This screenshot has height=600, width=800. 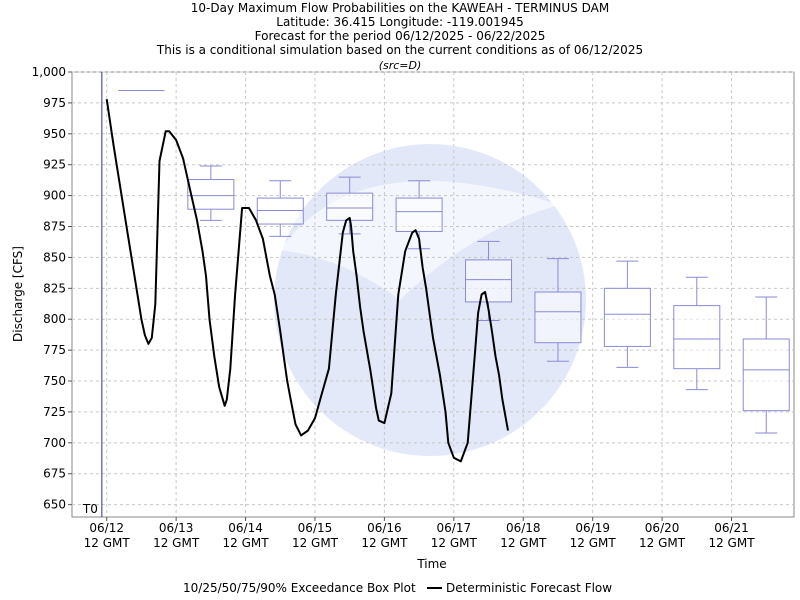 What do you see at coordinates (54, 134) in the screenshot?
I see `y-tick-label: 950` at bounding box center [54, 134].